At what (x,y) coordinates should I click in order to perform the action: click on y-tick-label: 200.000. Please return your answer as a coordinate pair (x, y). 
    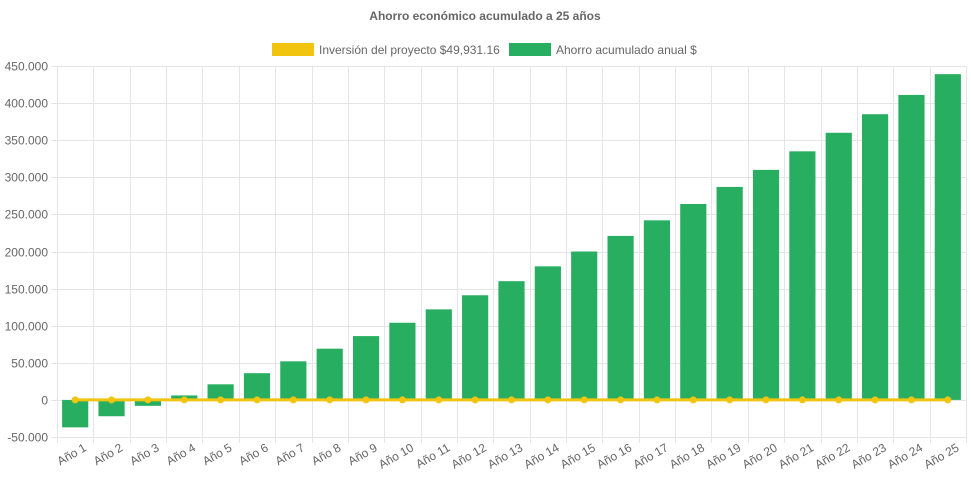
    Looking at the image, I should click on (27, 253).